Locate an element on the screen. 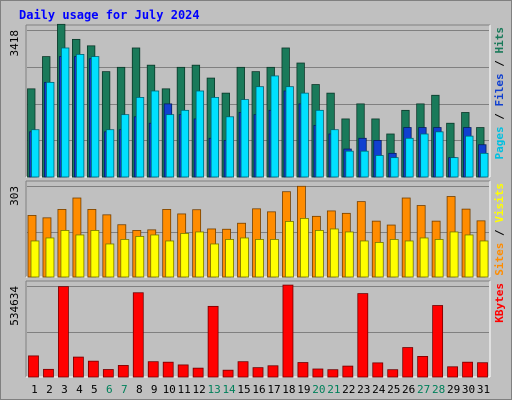 The image size is (512, 400). x-tick-label-day-29: 29 is located at coordinates (453, 389).